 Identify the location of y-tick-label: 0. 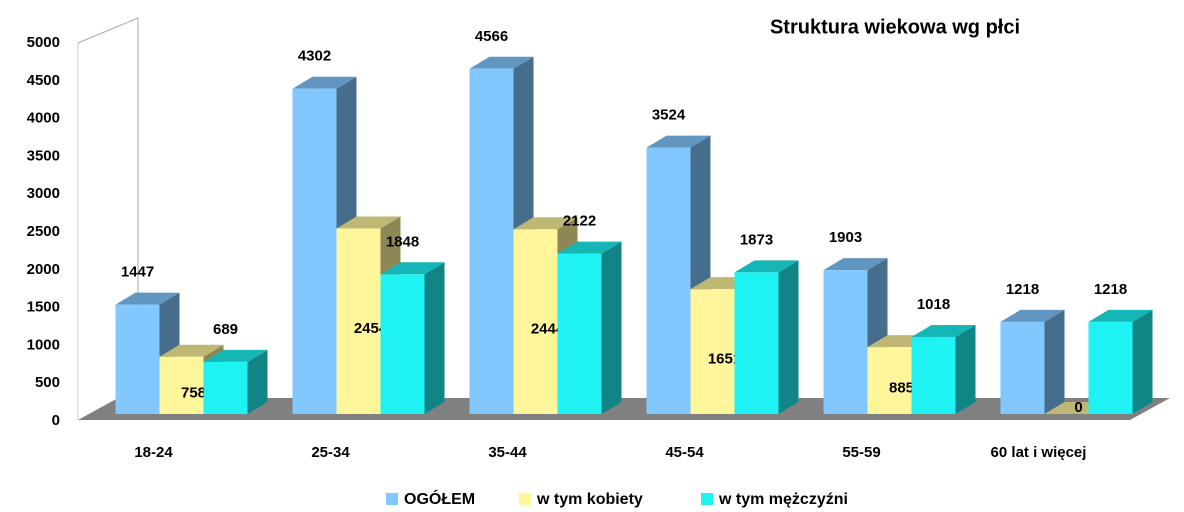
(56, 420).